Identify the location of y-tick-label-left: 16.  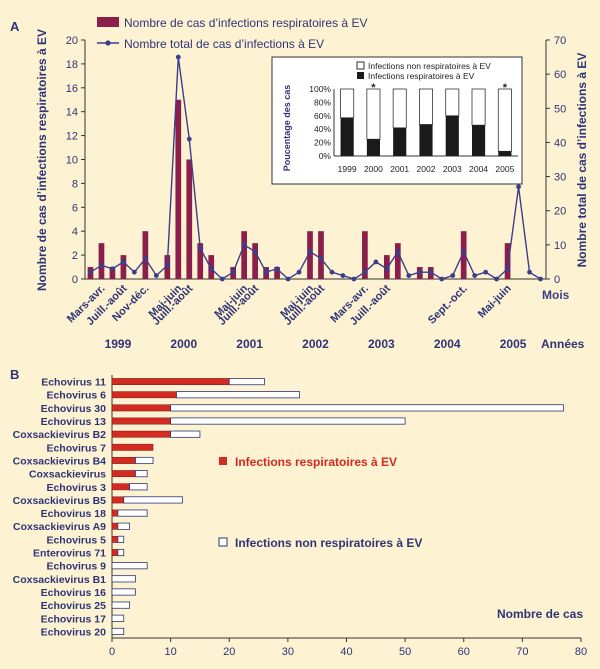
(72, 89).